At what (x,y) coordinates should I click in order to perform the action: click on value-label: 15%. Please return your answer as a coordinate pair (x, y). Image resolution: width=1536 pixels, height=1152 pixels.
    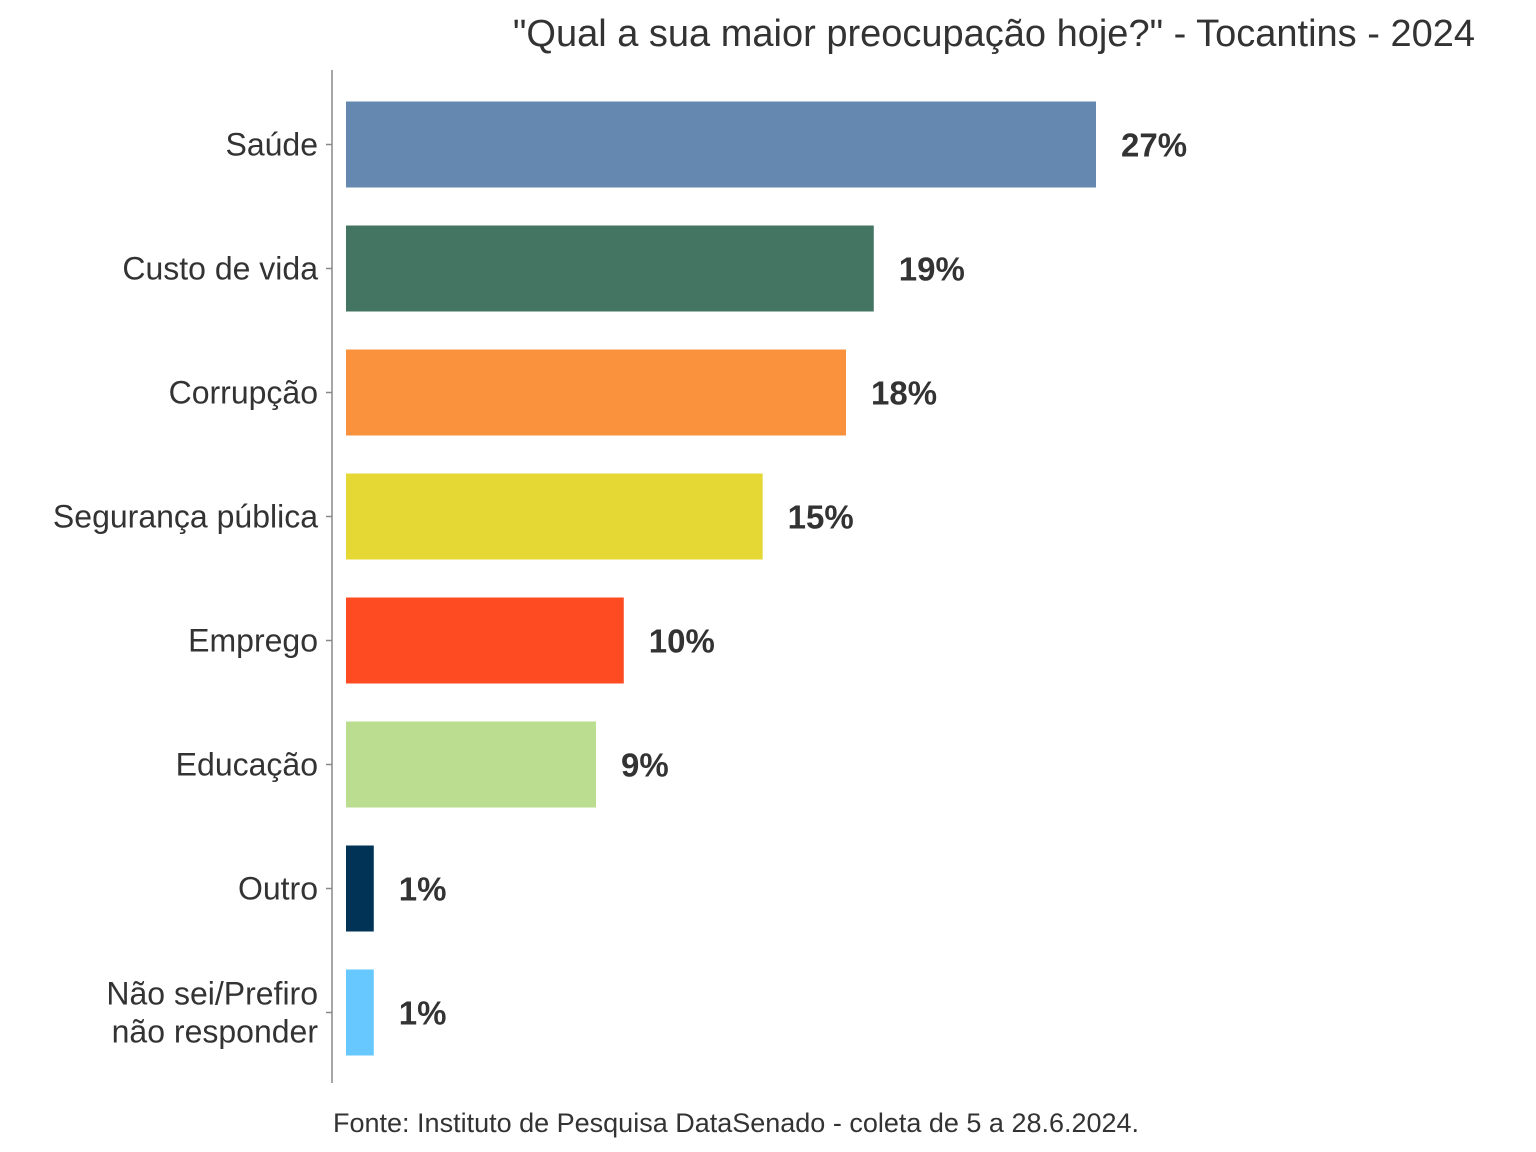
    Looking at the image, I should click on (821, 517).